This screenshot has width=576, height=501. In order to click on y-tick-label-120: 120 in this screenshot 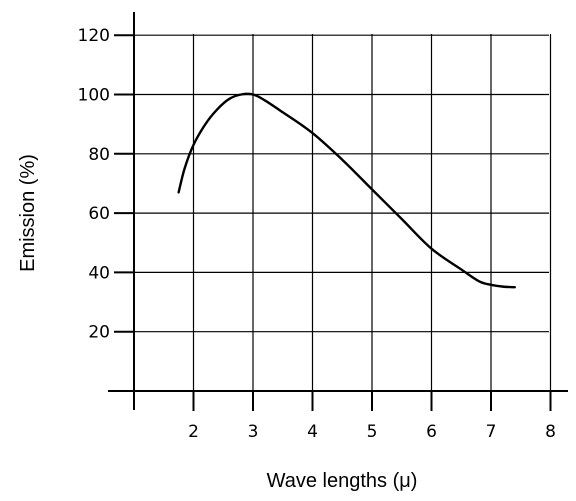, I will do `click(94, 36)`.